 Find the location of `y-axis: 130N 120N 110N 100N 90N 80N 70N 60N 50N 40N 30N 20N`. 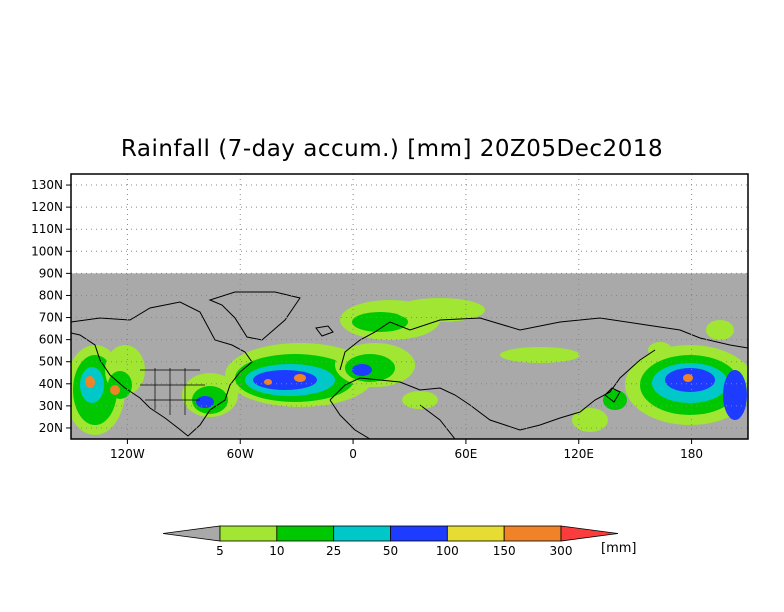

y-axis: 130N 120N 110N 100N 90N 80N 70N 60N 50N 40N 30N 20N is located at coordinates (51, 306).